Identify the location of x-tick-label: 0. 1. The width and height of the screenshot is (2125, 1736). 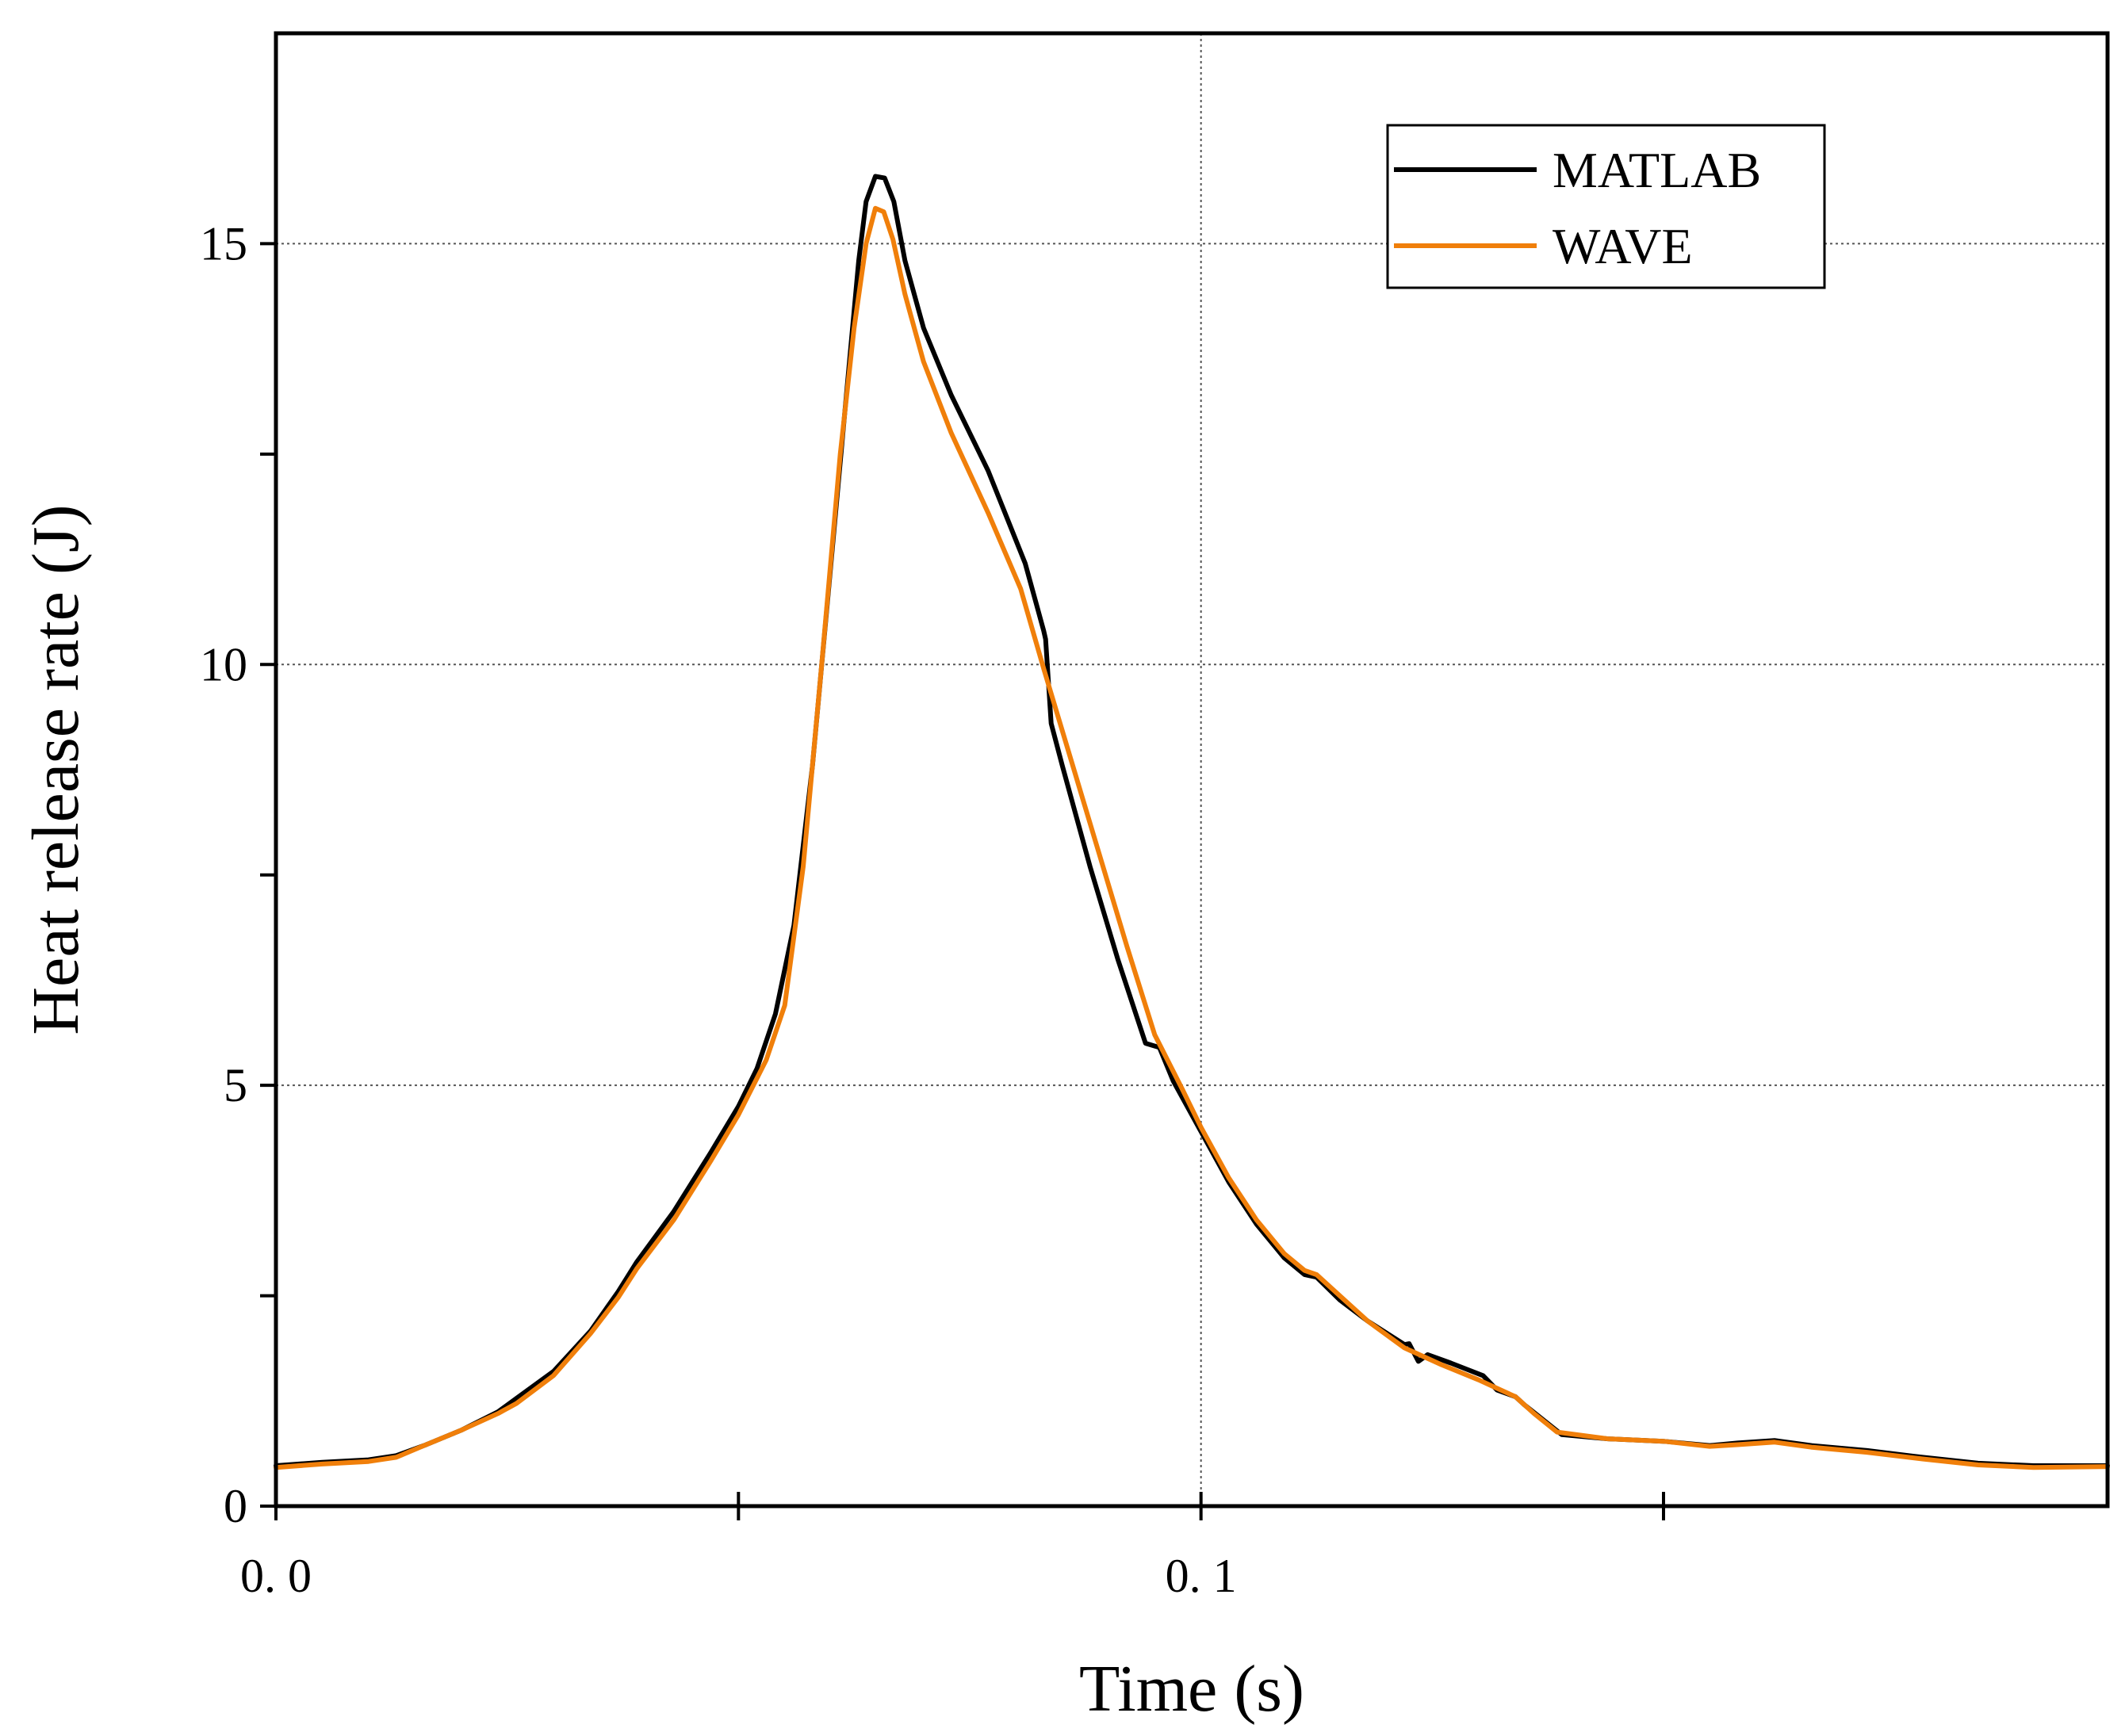
(1201, 1576).